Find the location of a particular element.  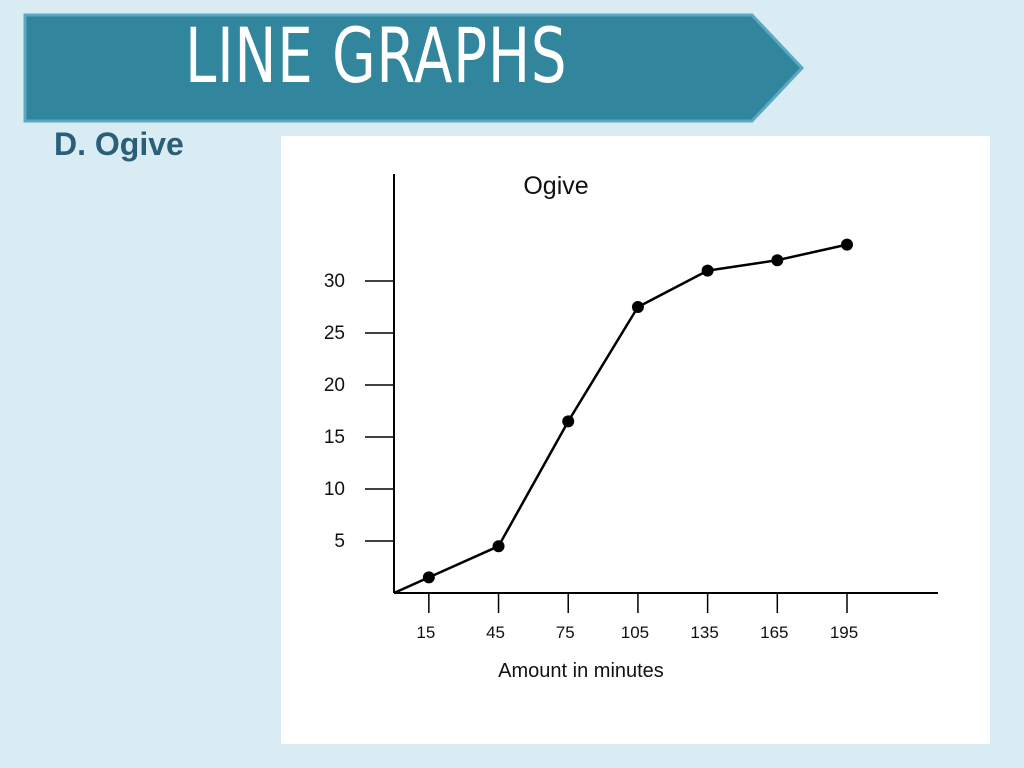

title-banner is located at coordinates (414, 68).